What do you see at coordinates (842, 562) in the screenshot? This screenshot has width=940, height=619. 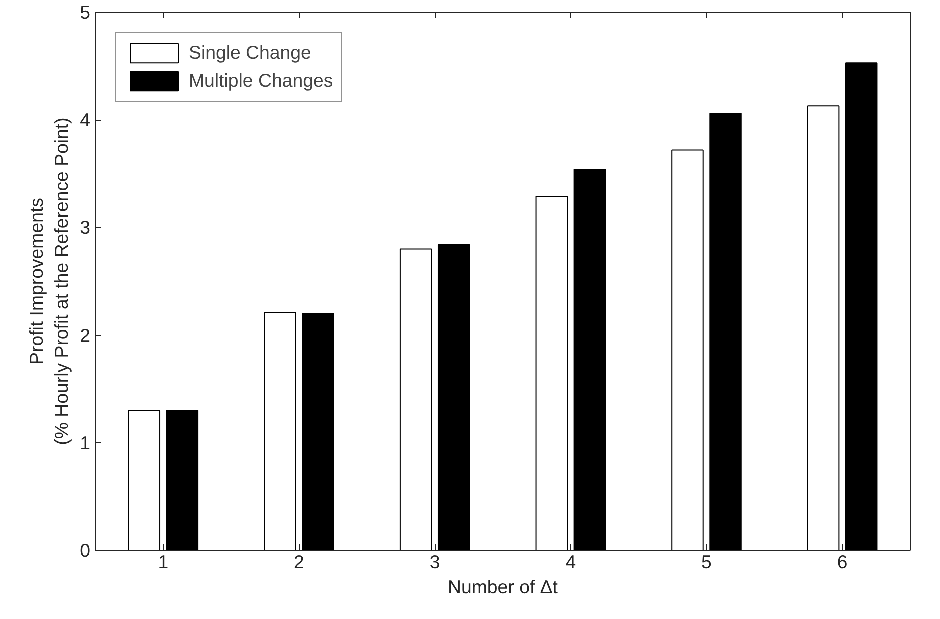 I see `x-tick-label: 6` at bounding box center [842, 562].